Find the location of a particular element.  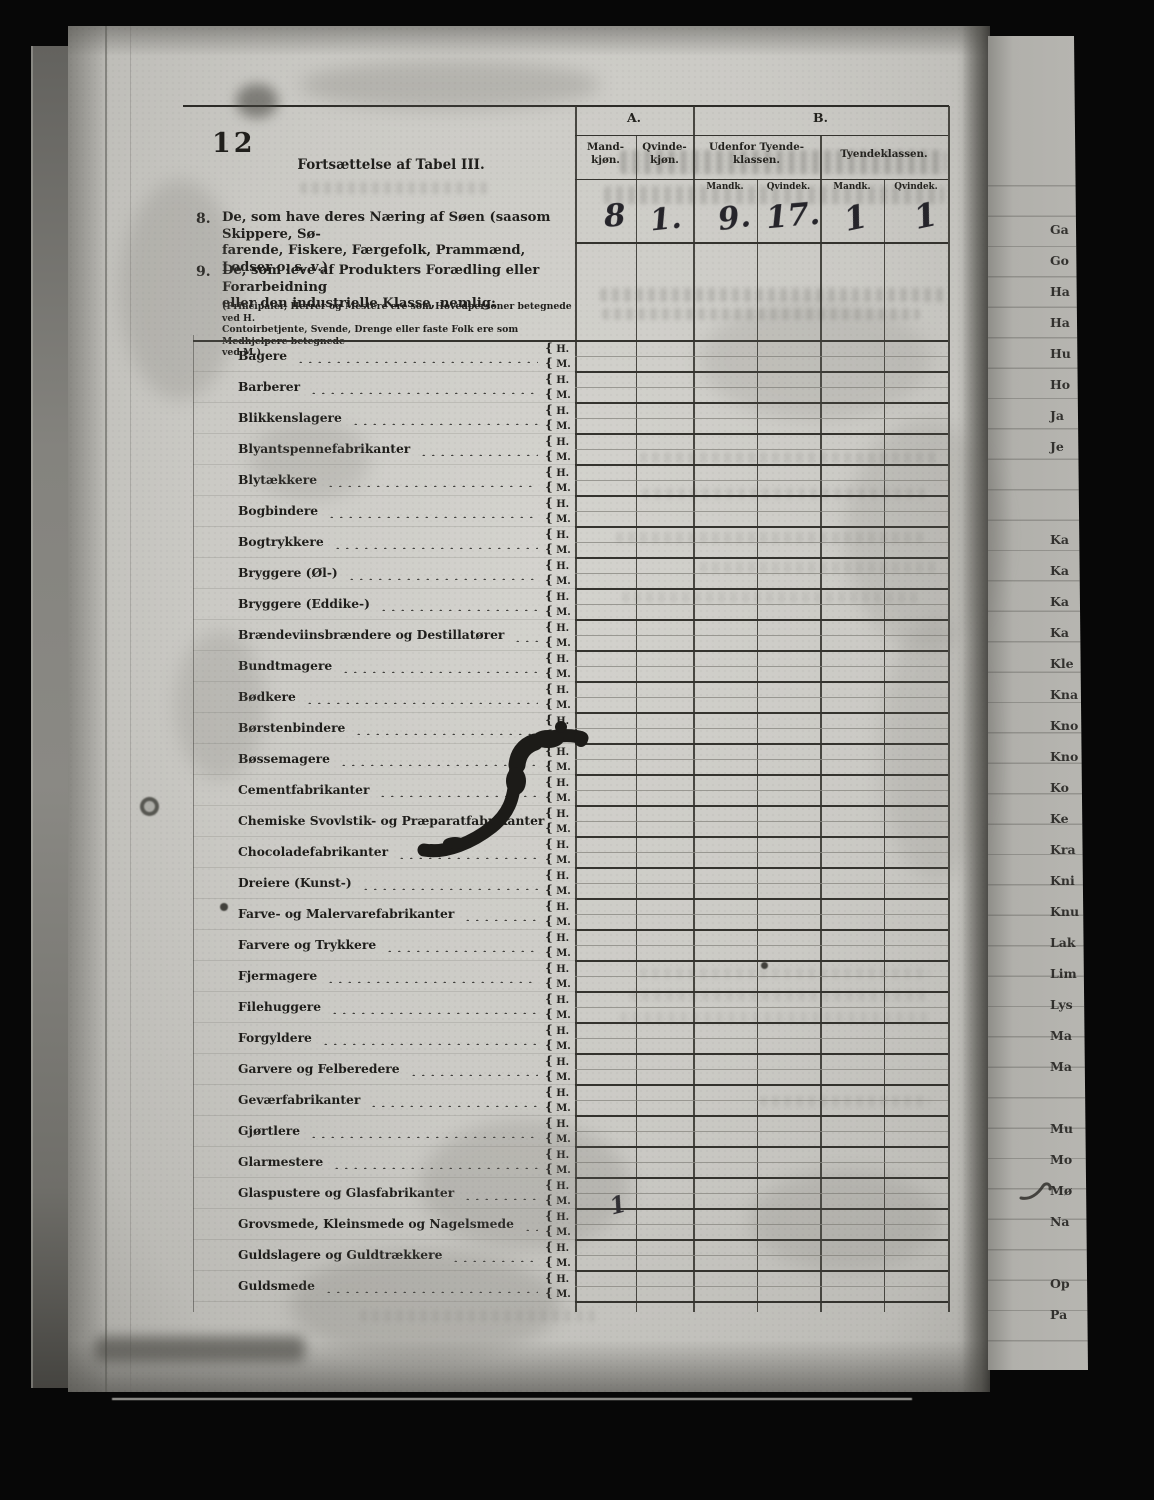

occupation-label: Farvere og Trykkere is located at coordinates (307, 944).